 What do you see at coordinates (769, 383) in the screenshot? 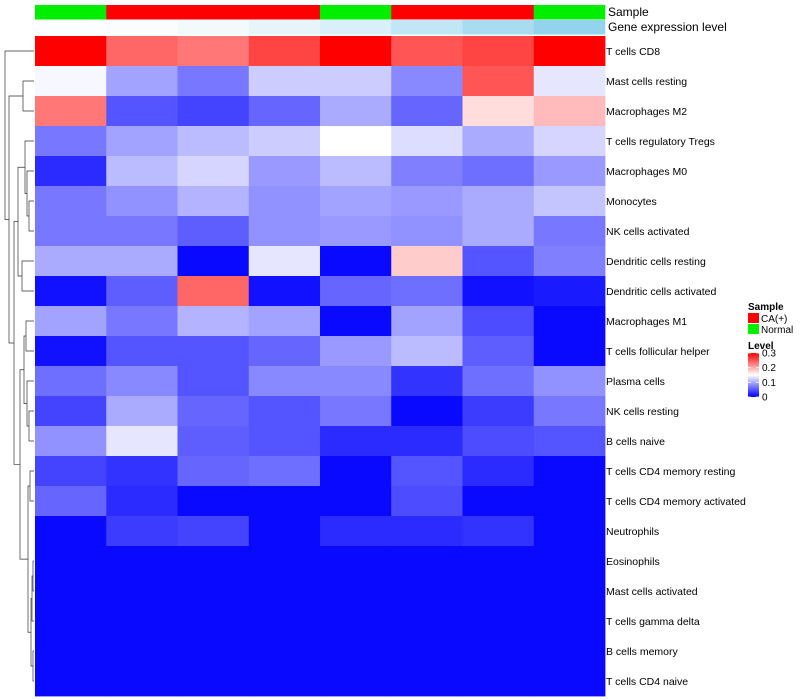
I see `legend-tick-label: 0.1` at bounding box center [769, 383].